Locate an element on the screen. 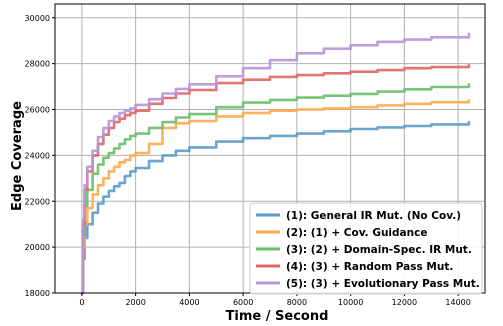  x-tick-label: 0 is located at coordinates (81, 302).